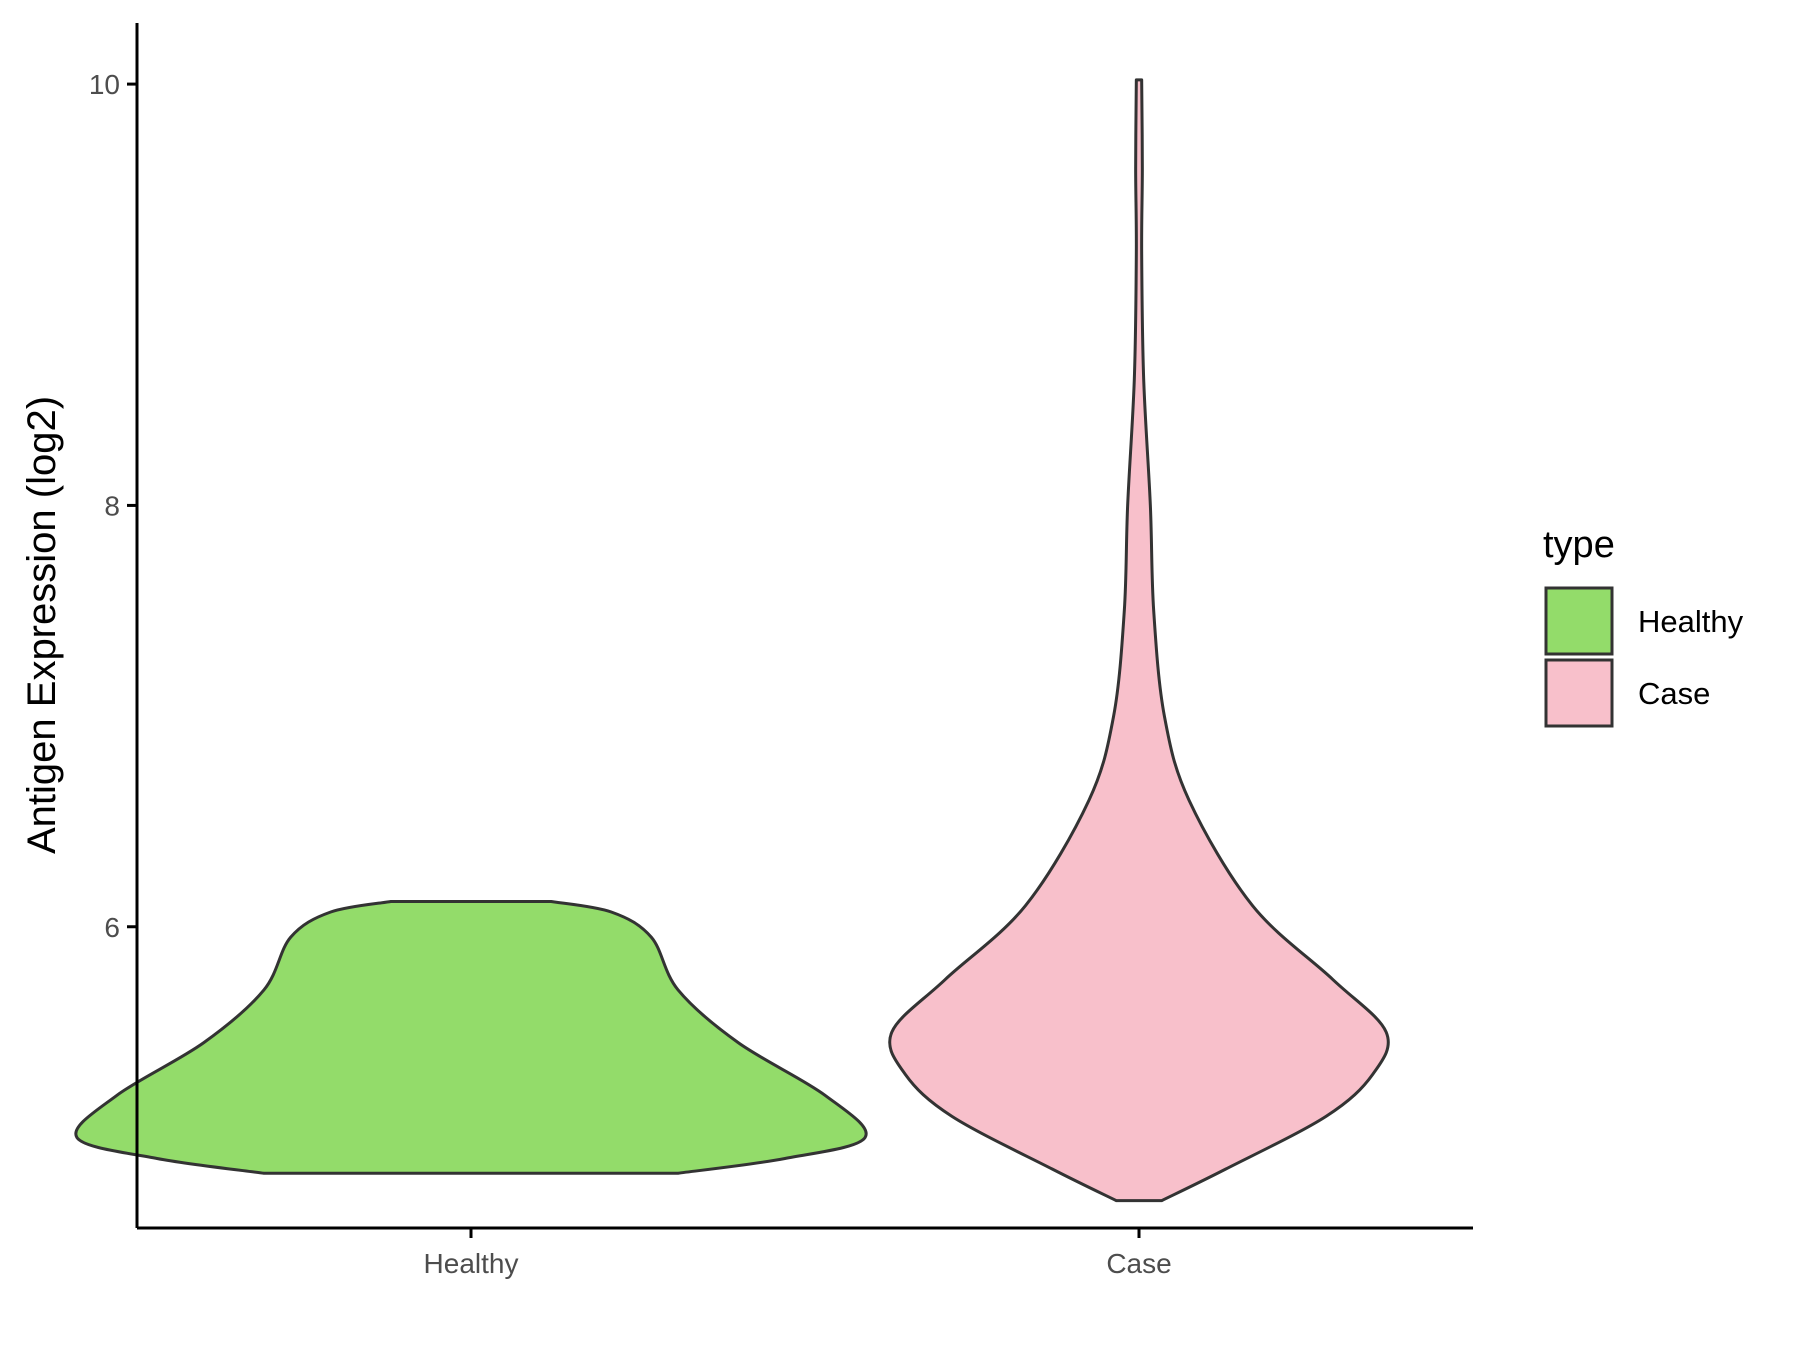 This screenshot has width=1800, height=1350. I want to click on legend-entries: Healthy Case, so click(1644, 657).